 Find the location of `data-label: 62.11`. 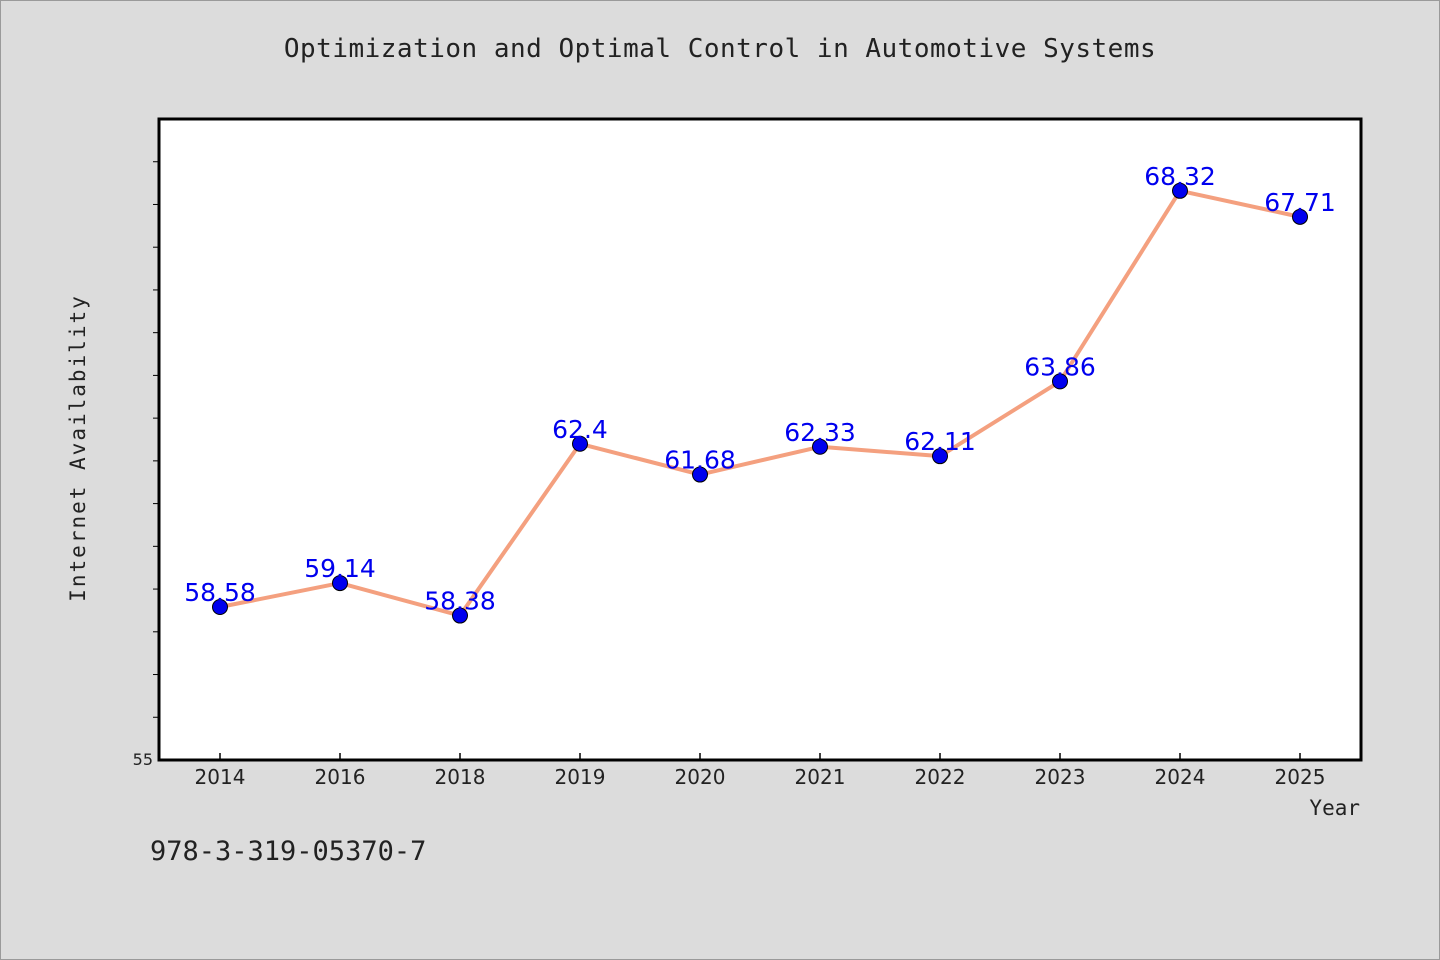

data-label: 62.11 is located at coordinates (940, 441).